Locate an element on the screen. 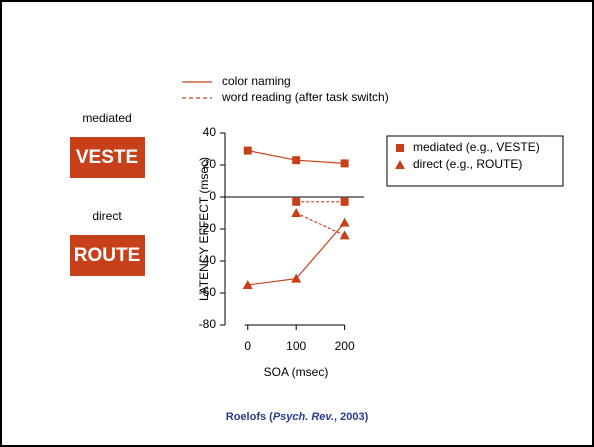 The height and width of the screenshot is (447, 594). y-tick-label: 20 is located at coordinates (210, 164).